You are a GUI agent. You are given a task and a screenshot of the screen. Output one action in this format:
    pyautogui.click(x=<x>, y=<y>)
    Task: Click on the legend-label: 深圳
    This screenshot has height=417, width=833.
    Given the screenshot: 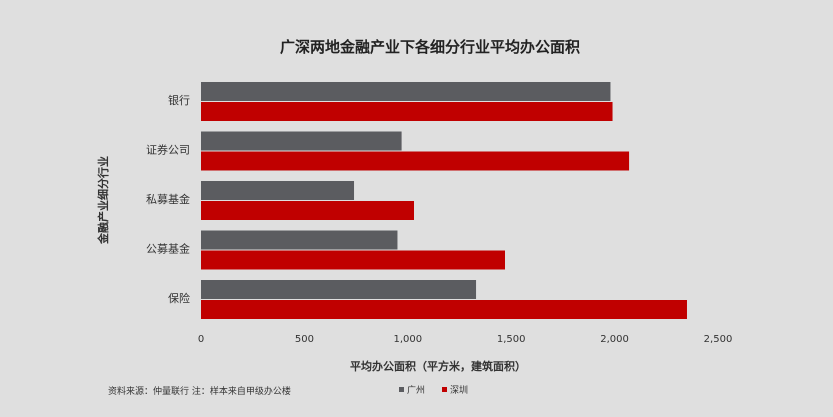 What is the action you would take?
    pyautogui.click(x=459, y=390)
    